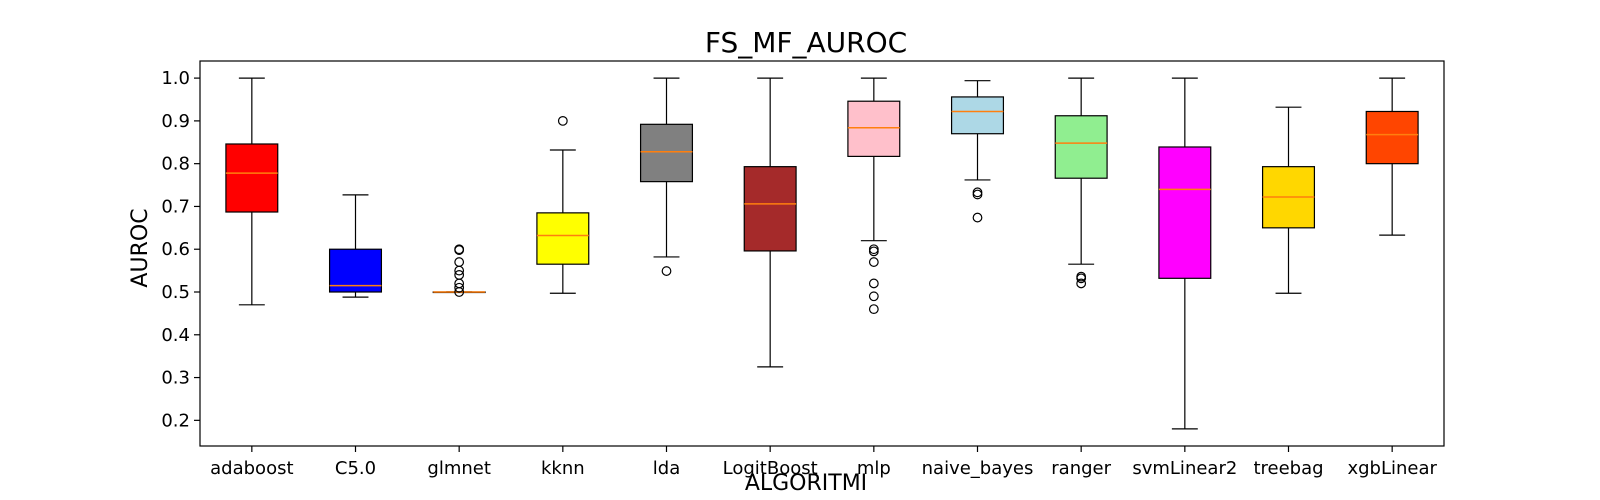 This screenshot has height=500, width=1600. I want to click on x-tick-label: treebag, so click(1288, 468).